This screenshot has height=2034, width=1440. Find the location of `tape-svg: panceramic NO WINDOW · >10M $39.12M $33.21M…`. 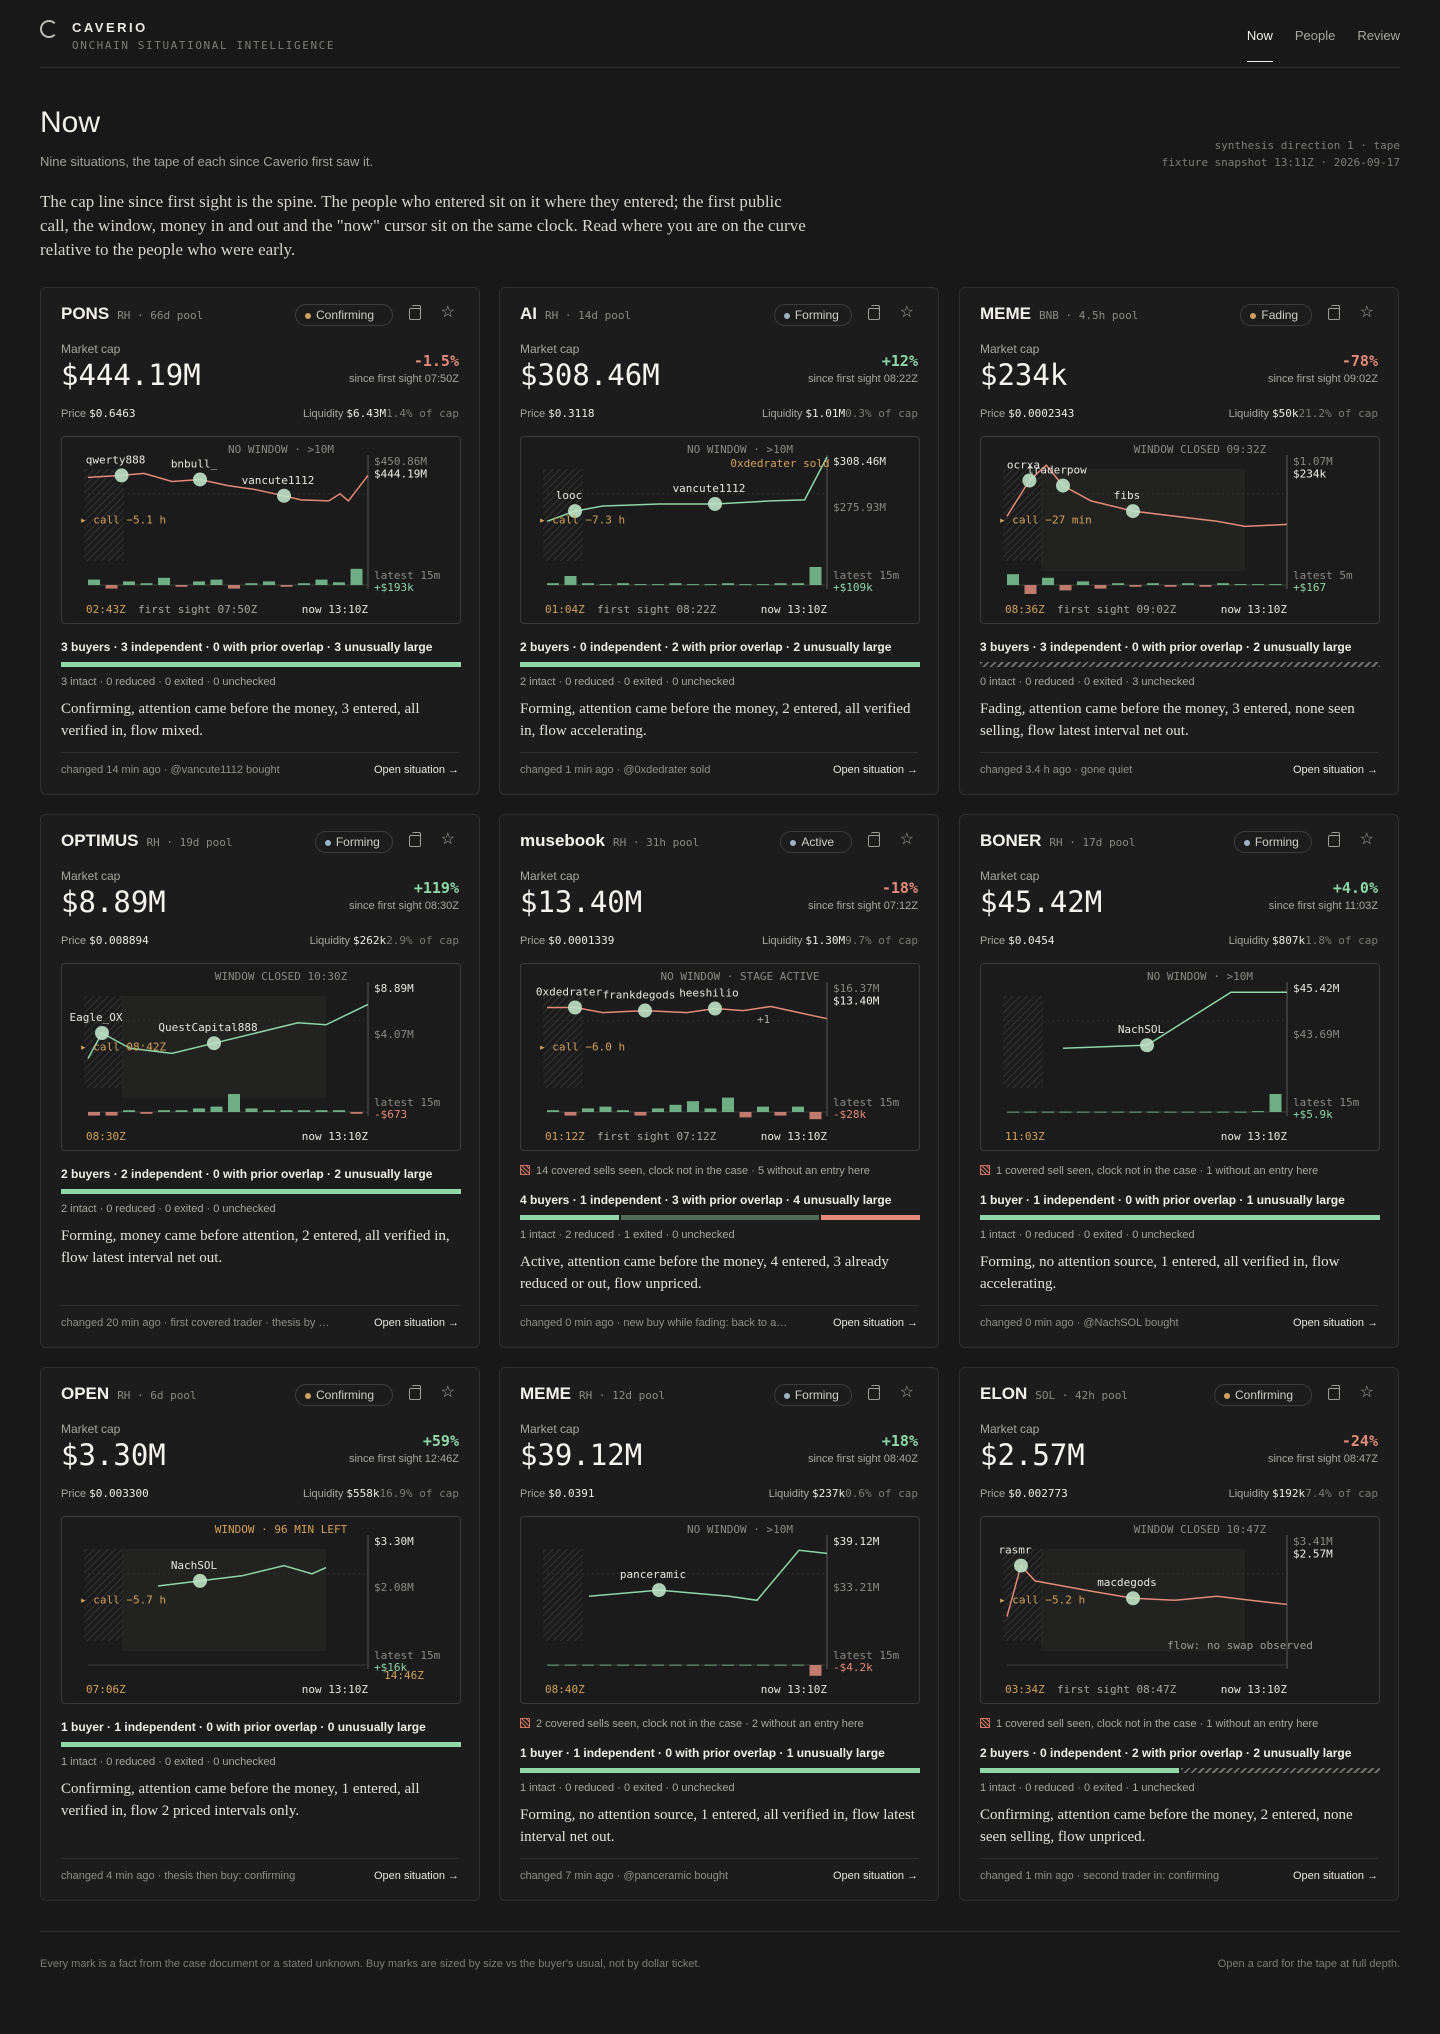

tape-svg: panceramic NO WINDOW · >10M $39.12M $33.21M… is located at coordinates (721, 1609).